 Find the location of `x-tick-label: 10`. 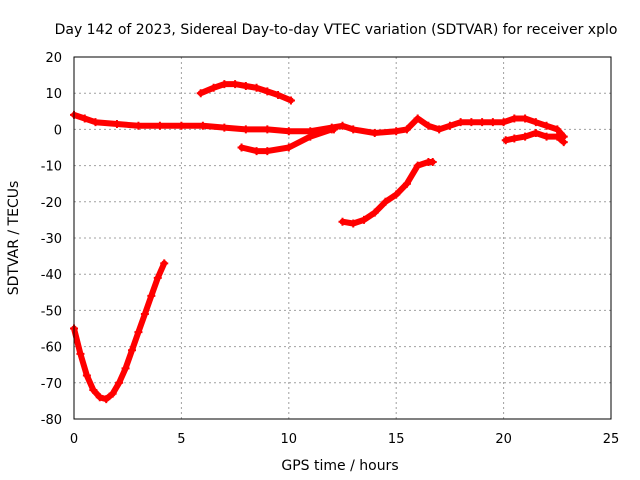

x-tick-label: 10 is located at coordinates (289, 439).